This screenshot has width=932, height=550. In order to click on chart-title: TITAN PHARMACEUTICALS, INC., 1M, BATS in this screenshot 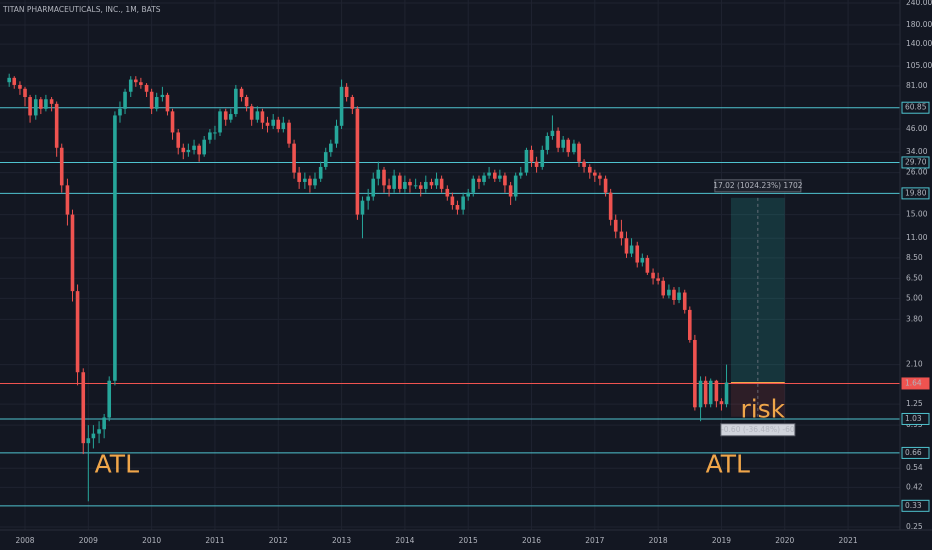, I will do `click(81, 9)`.